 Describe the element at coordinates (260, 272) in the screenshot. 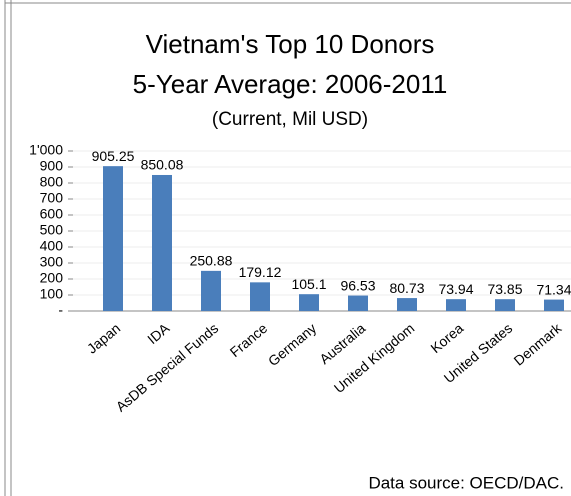

I see `value-label: 179.12` at that location.